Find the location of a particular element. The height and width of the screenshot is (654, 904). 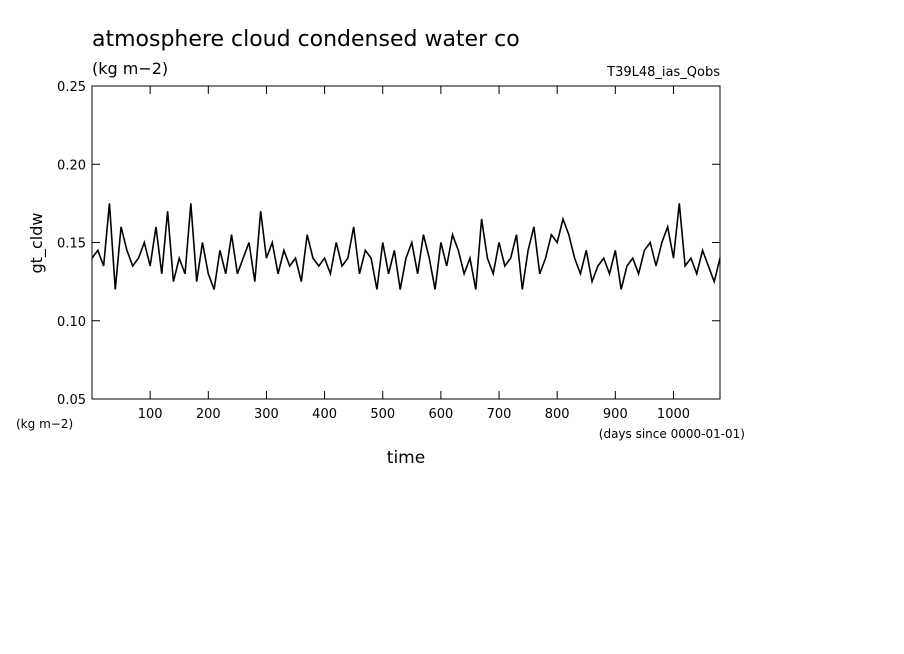

x-tick-label: 100 is located at coordinates (150, 414).